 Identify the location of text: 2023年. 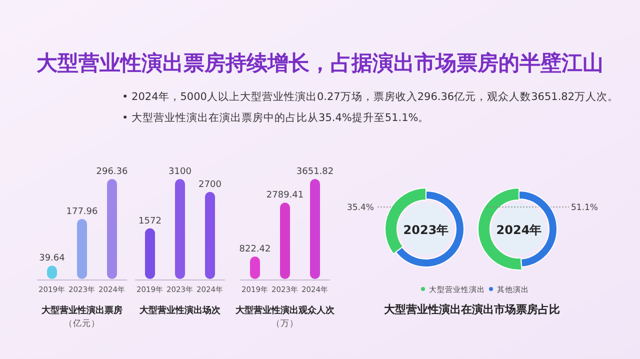
(426, 230).